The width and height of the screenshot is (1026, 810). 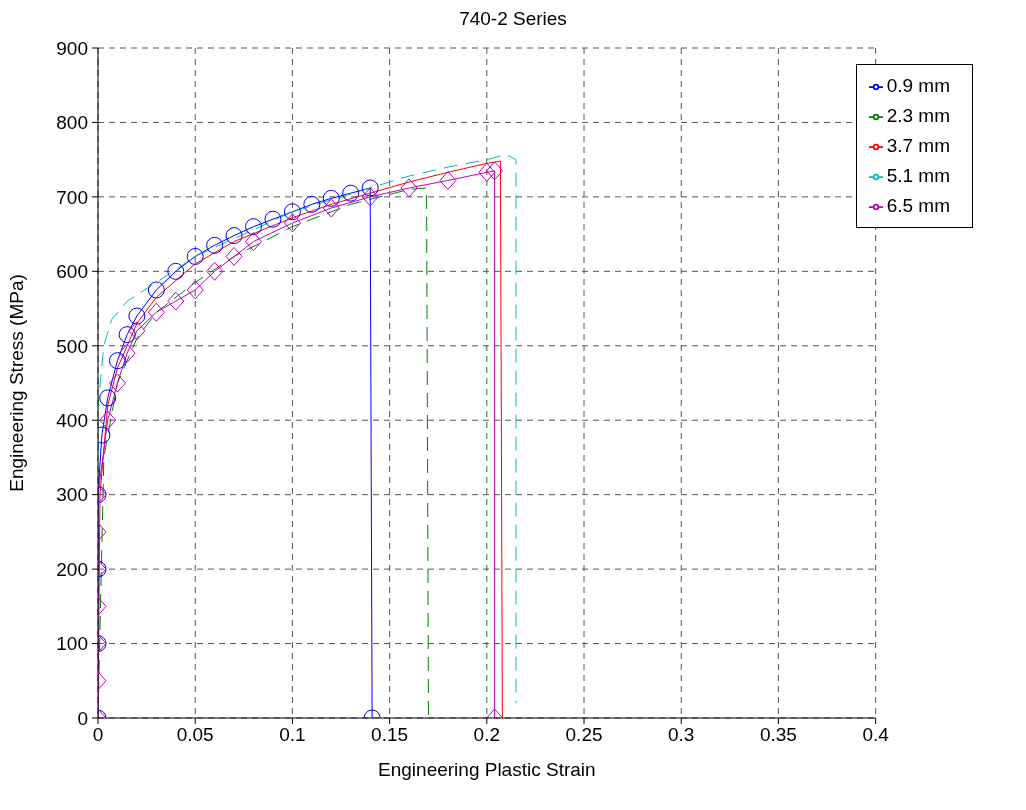 What do you see at coordinates (72, 48) in the screenshot?
I see `y-tick-label: 900` at bounding box center [72, 48].